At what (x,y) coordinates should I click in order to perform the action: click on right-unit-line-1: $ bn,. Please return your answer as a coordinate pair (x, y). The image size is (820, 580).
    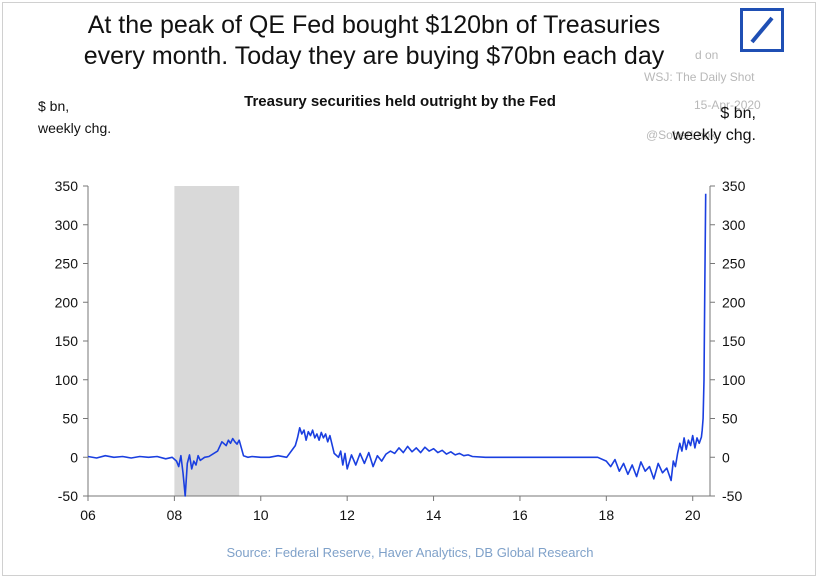
    Looking at the image, I should click on (738, 113).